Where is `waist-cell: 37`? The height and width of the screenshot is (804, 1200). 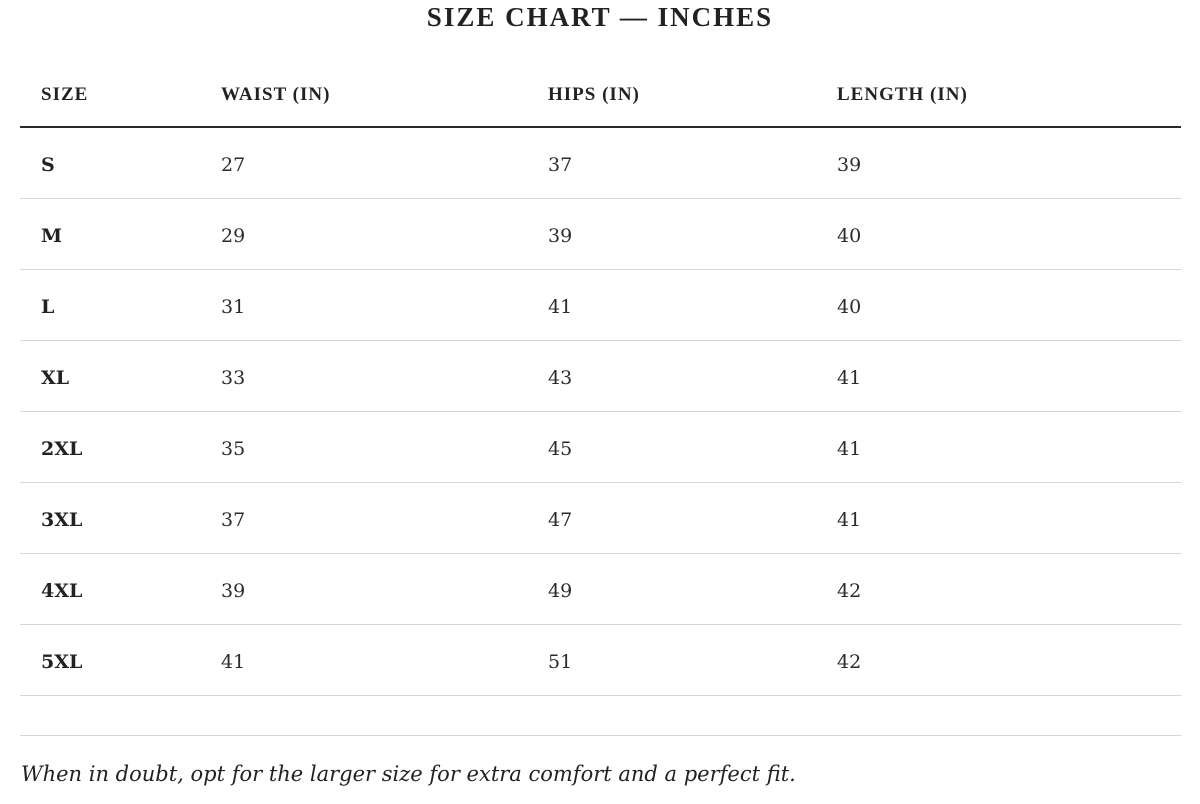
waist-cell: 37 is located at coordinates (233, 520).